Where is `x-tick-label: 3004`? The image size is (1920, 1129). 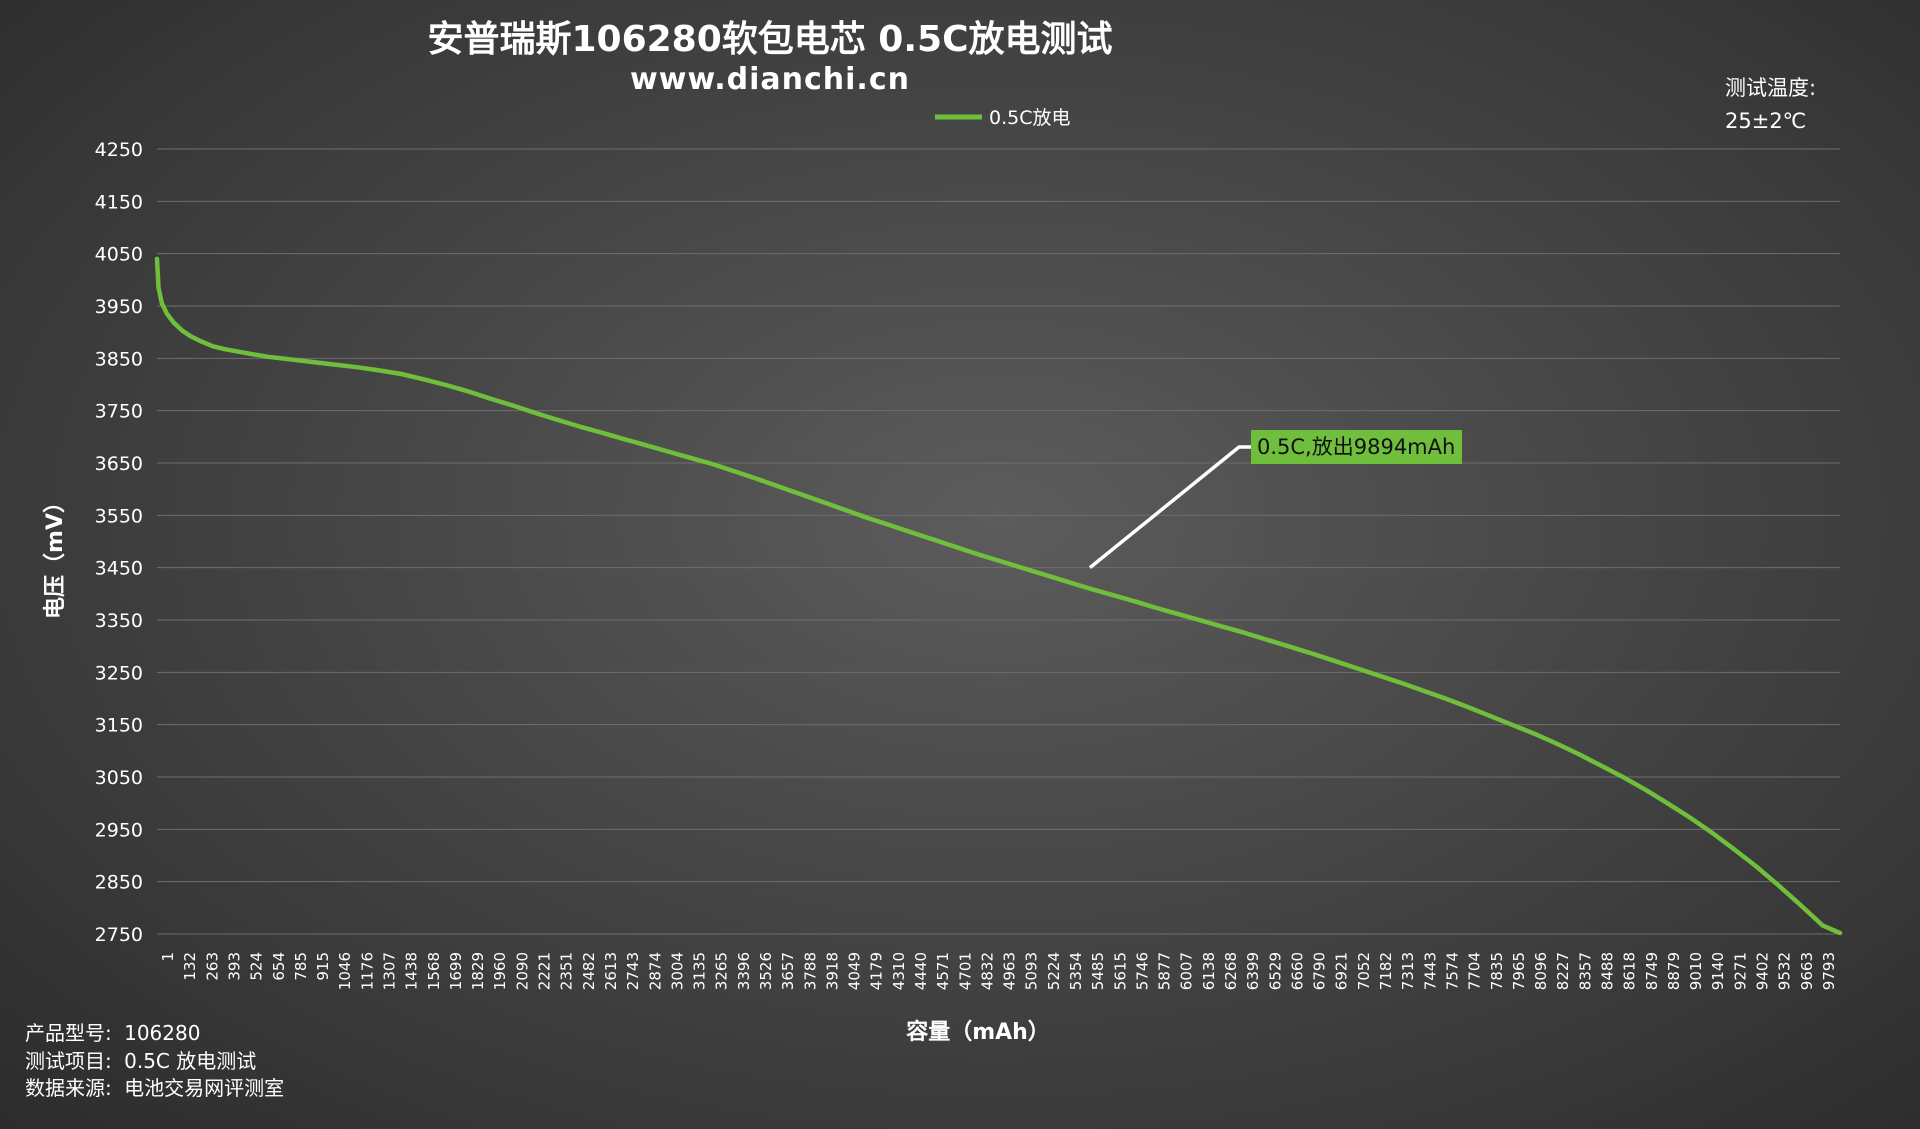 x-tick-label: 3004 is located at coordinates (677, 971).